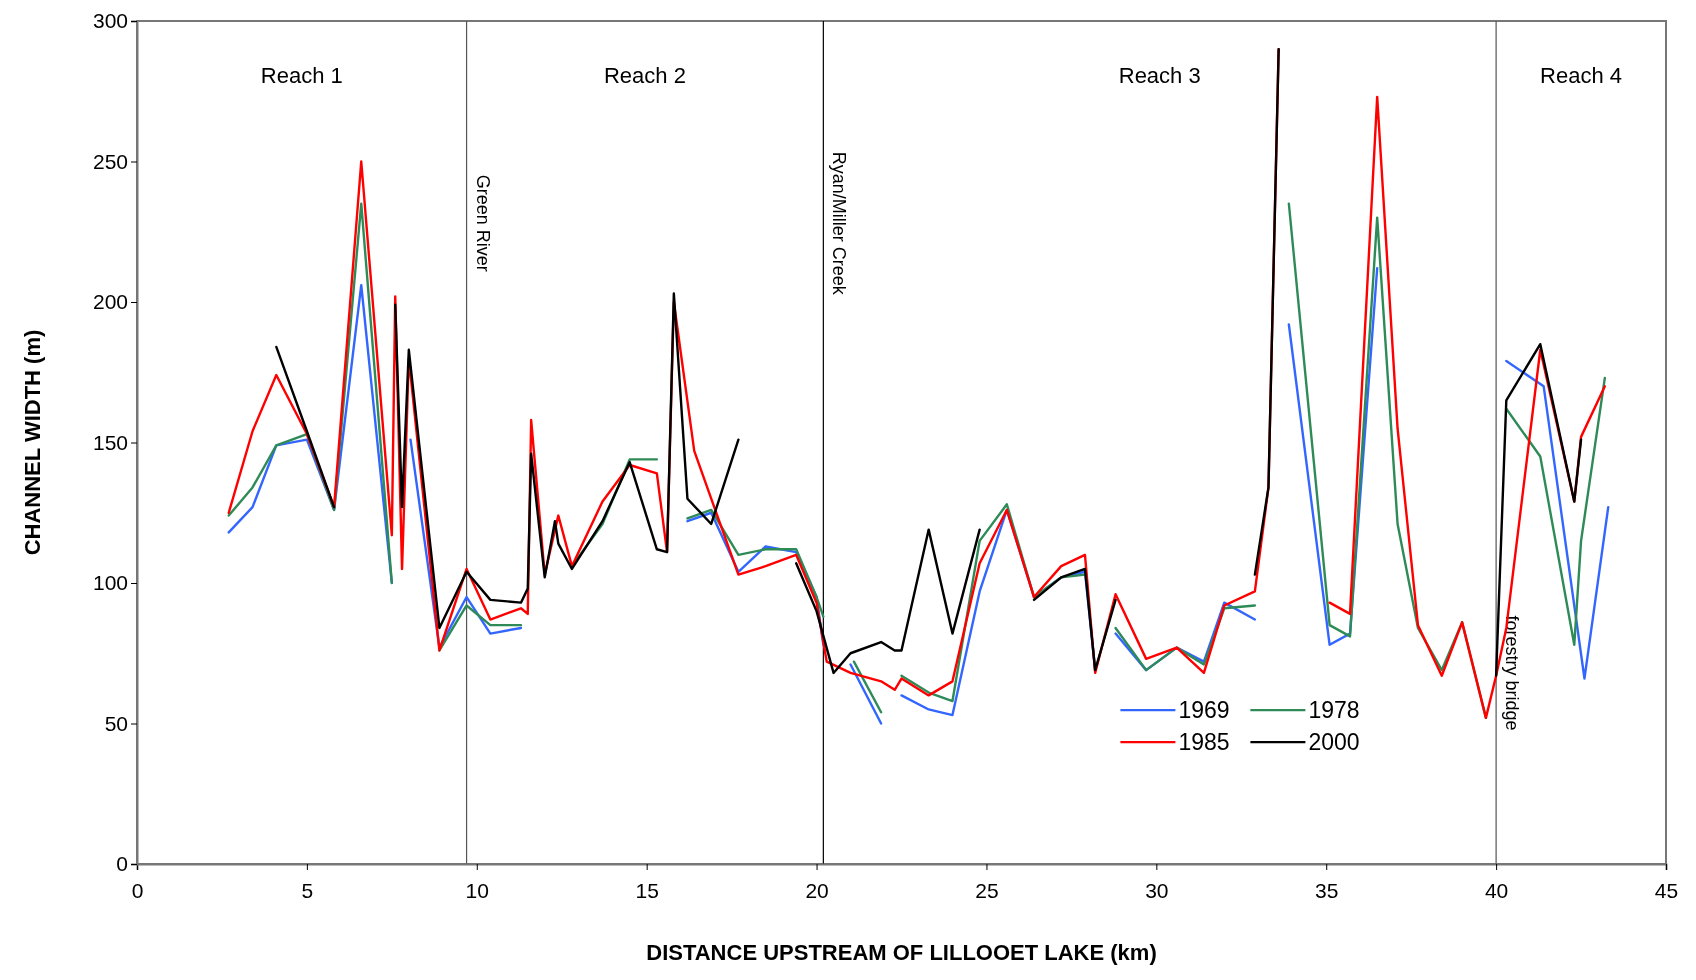 This screenshot has width=1696, height=980. Describe the element at coordinates (817, 891) in the screenshot. I see `x-tick-label: 20` at that location.